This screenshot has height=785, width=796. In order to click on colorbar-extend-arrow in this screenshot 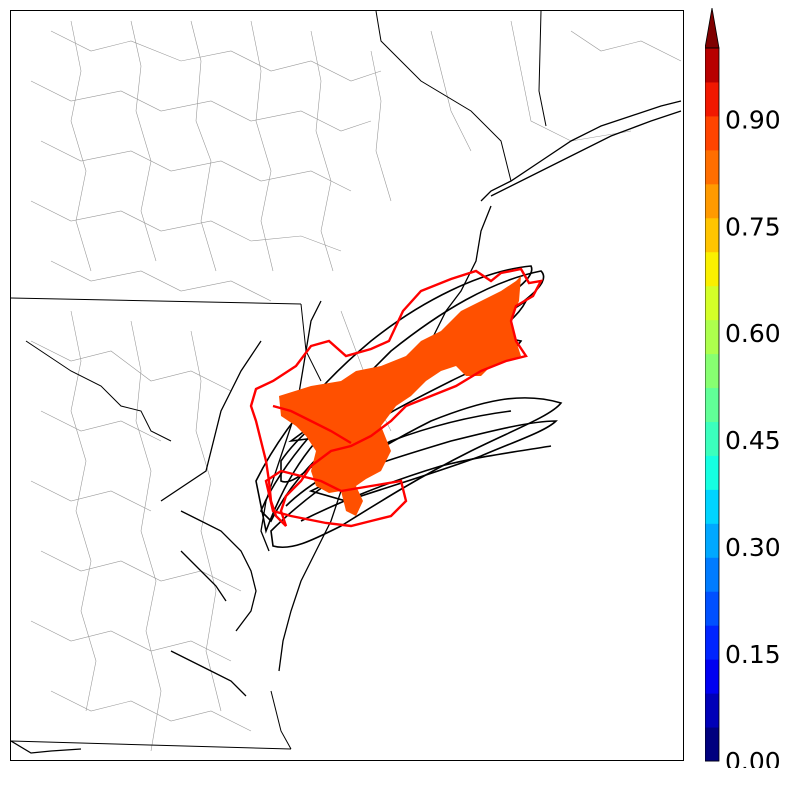, I will do `click(712, 28)`.